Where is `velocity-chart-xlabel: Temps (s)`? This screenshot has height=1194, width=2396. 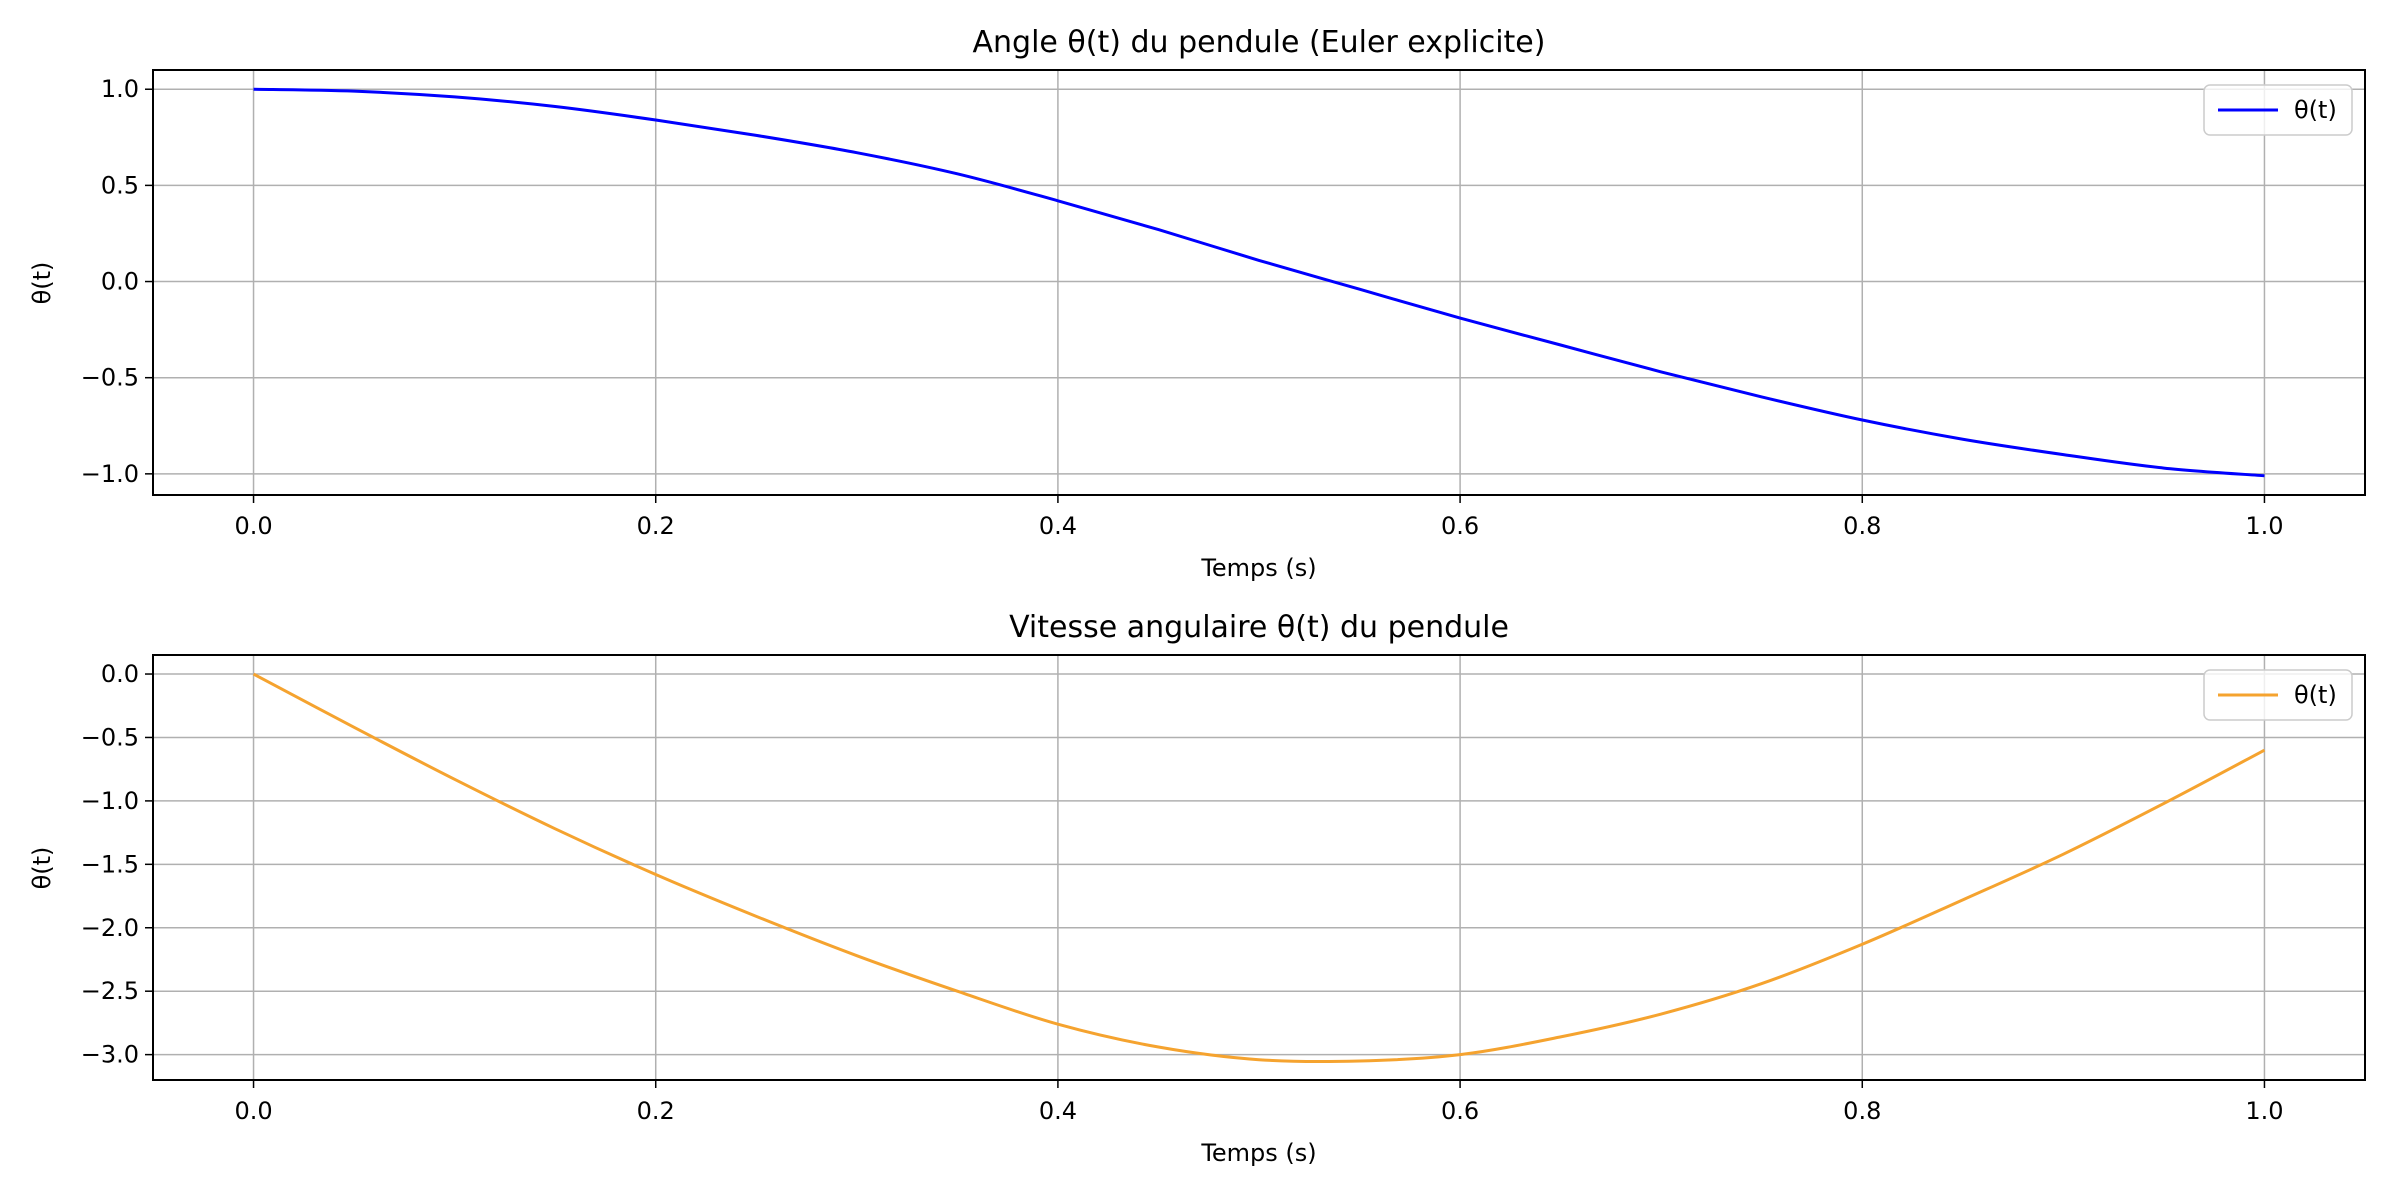
velocity-chart-xlabel: Temps (s) is located at coordinates (1258, 1153).